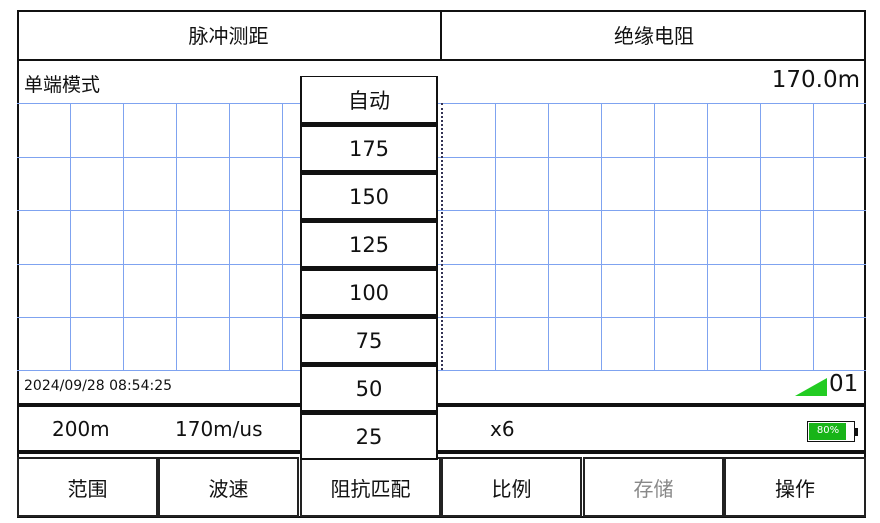 This screenshot has width=880, height=523. What do you see at coordinates (844, 384) in the screenshot?
I see `channel-number: 01` at bounding box center [844, 384].